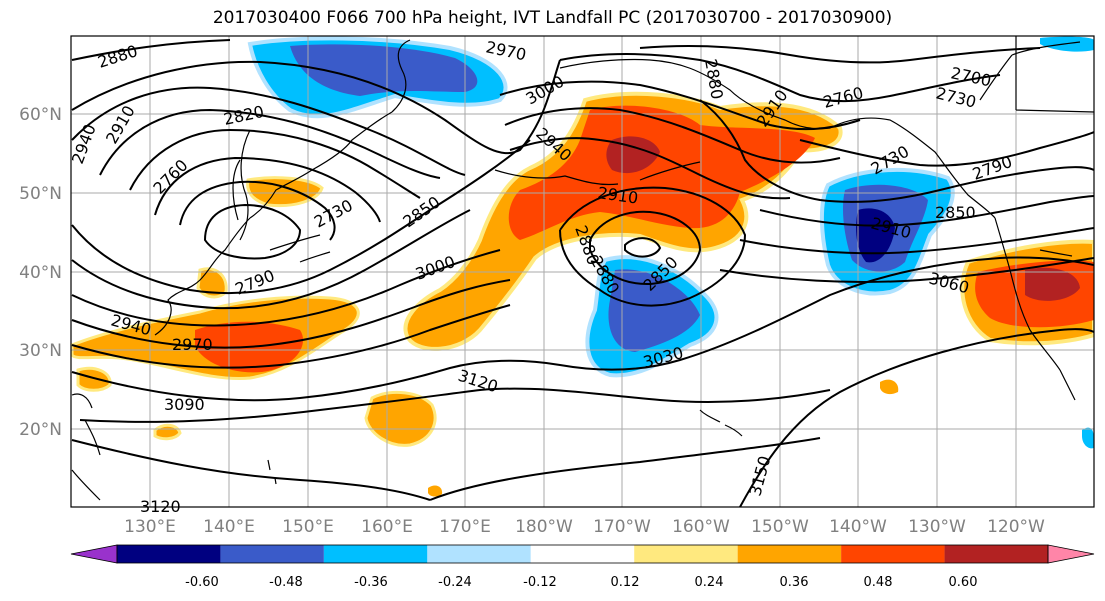 The image size is (1105, 601). I want to click on latitude-labels: 60°N 50°N 40°N 30°N 20°N, so click(40, 272).